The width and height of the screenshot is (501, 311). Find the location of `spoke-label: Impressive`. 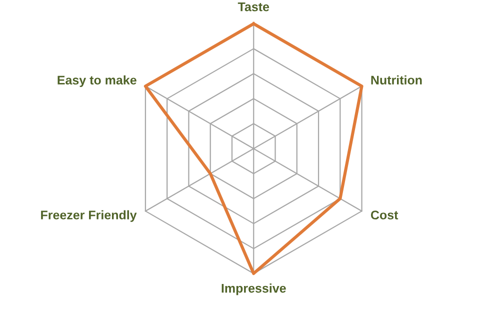

spoke-label: Impressive is located at coordinates (254, 290).